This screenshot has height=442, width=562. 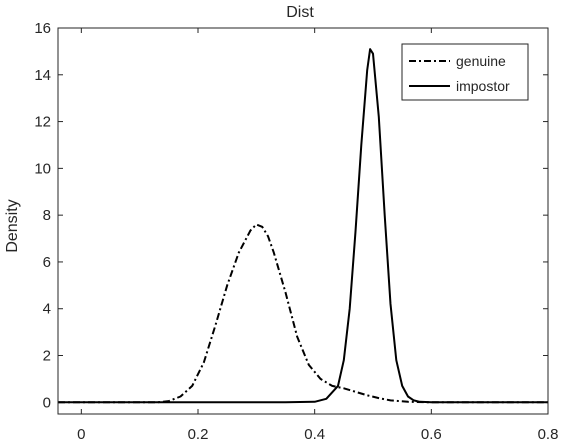 I want to click on legend-impostor-label: impostor, so click(x=483, y=86).